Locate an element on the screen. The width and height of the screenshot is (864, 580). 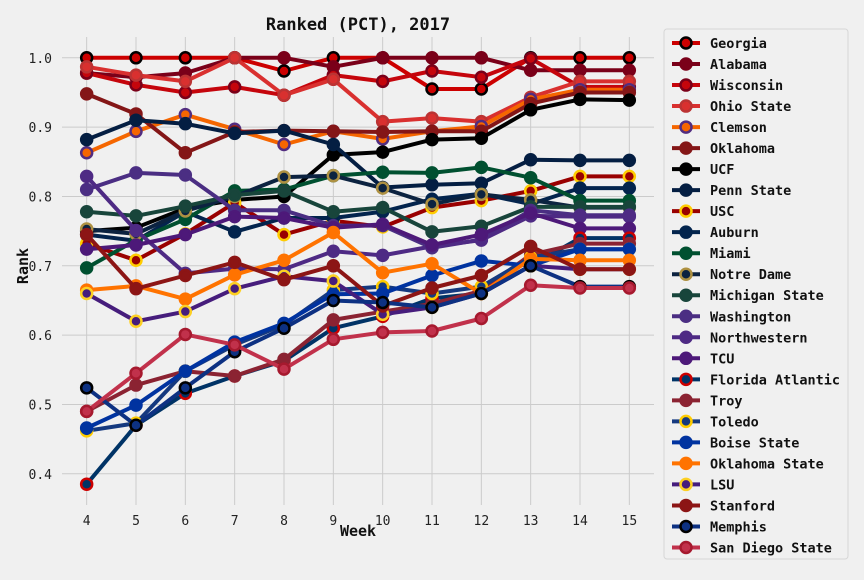
legend-label: Toledo is located at coordinates (734, 422).